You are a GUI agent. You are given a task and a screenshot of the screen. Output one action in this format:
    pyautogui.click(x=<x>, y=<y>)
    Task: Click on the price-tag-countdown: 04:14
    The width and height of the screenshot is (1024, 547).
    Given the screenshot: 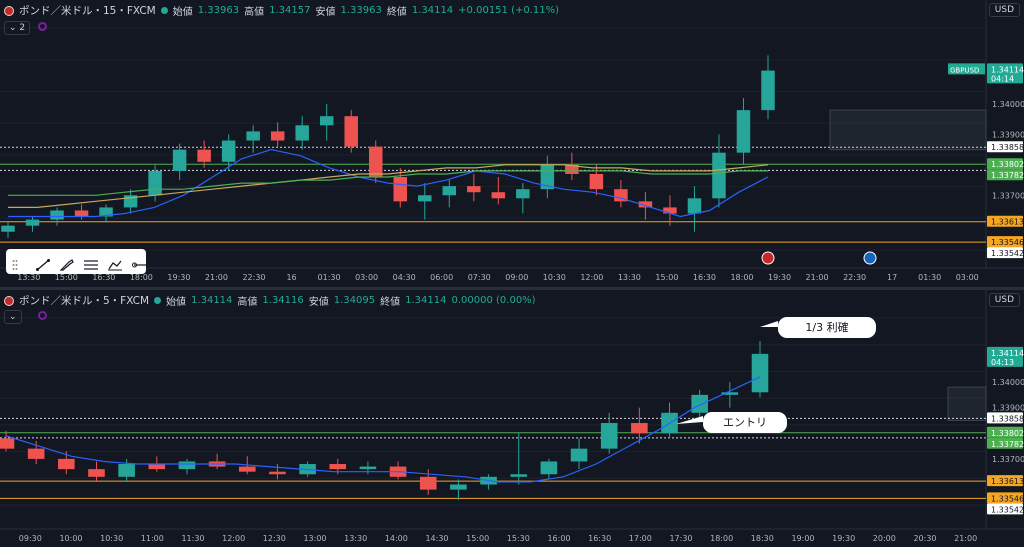 What is the action you would take?
    pyautogui.click(x=1002, y=78)
    